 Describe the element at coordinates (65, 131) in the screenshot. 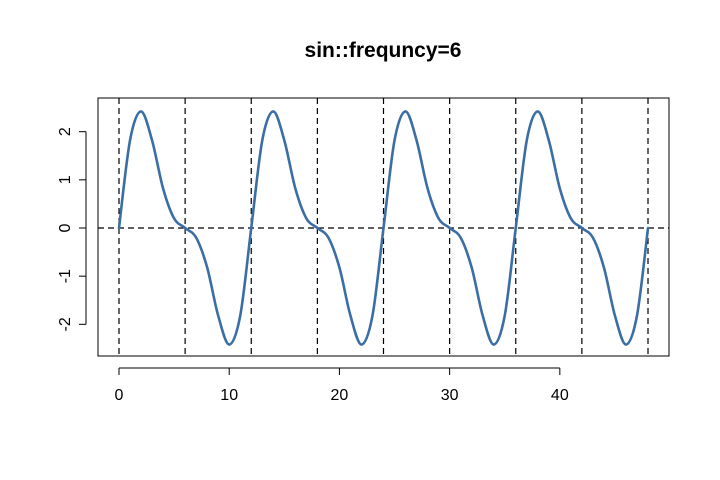

I see `y-tick-label: 2` at that location.